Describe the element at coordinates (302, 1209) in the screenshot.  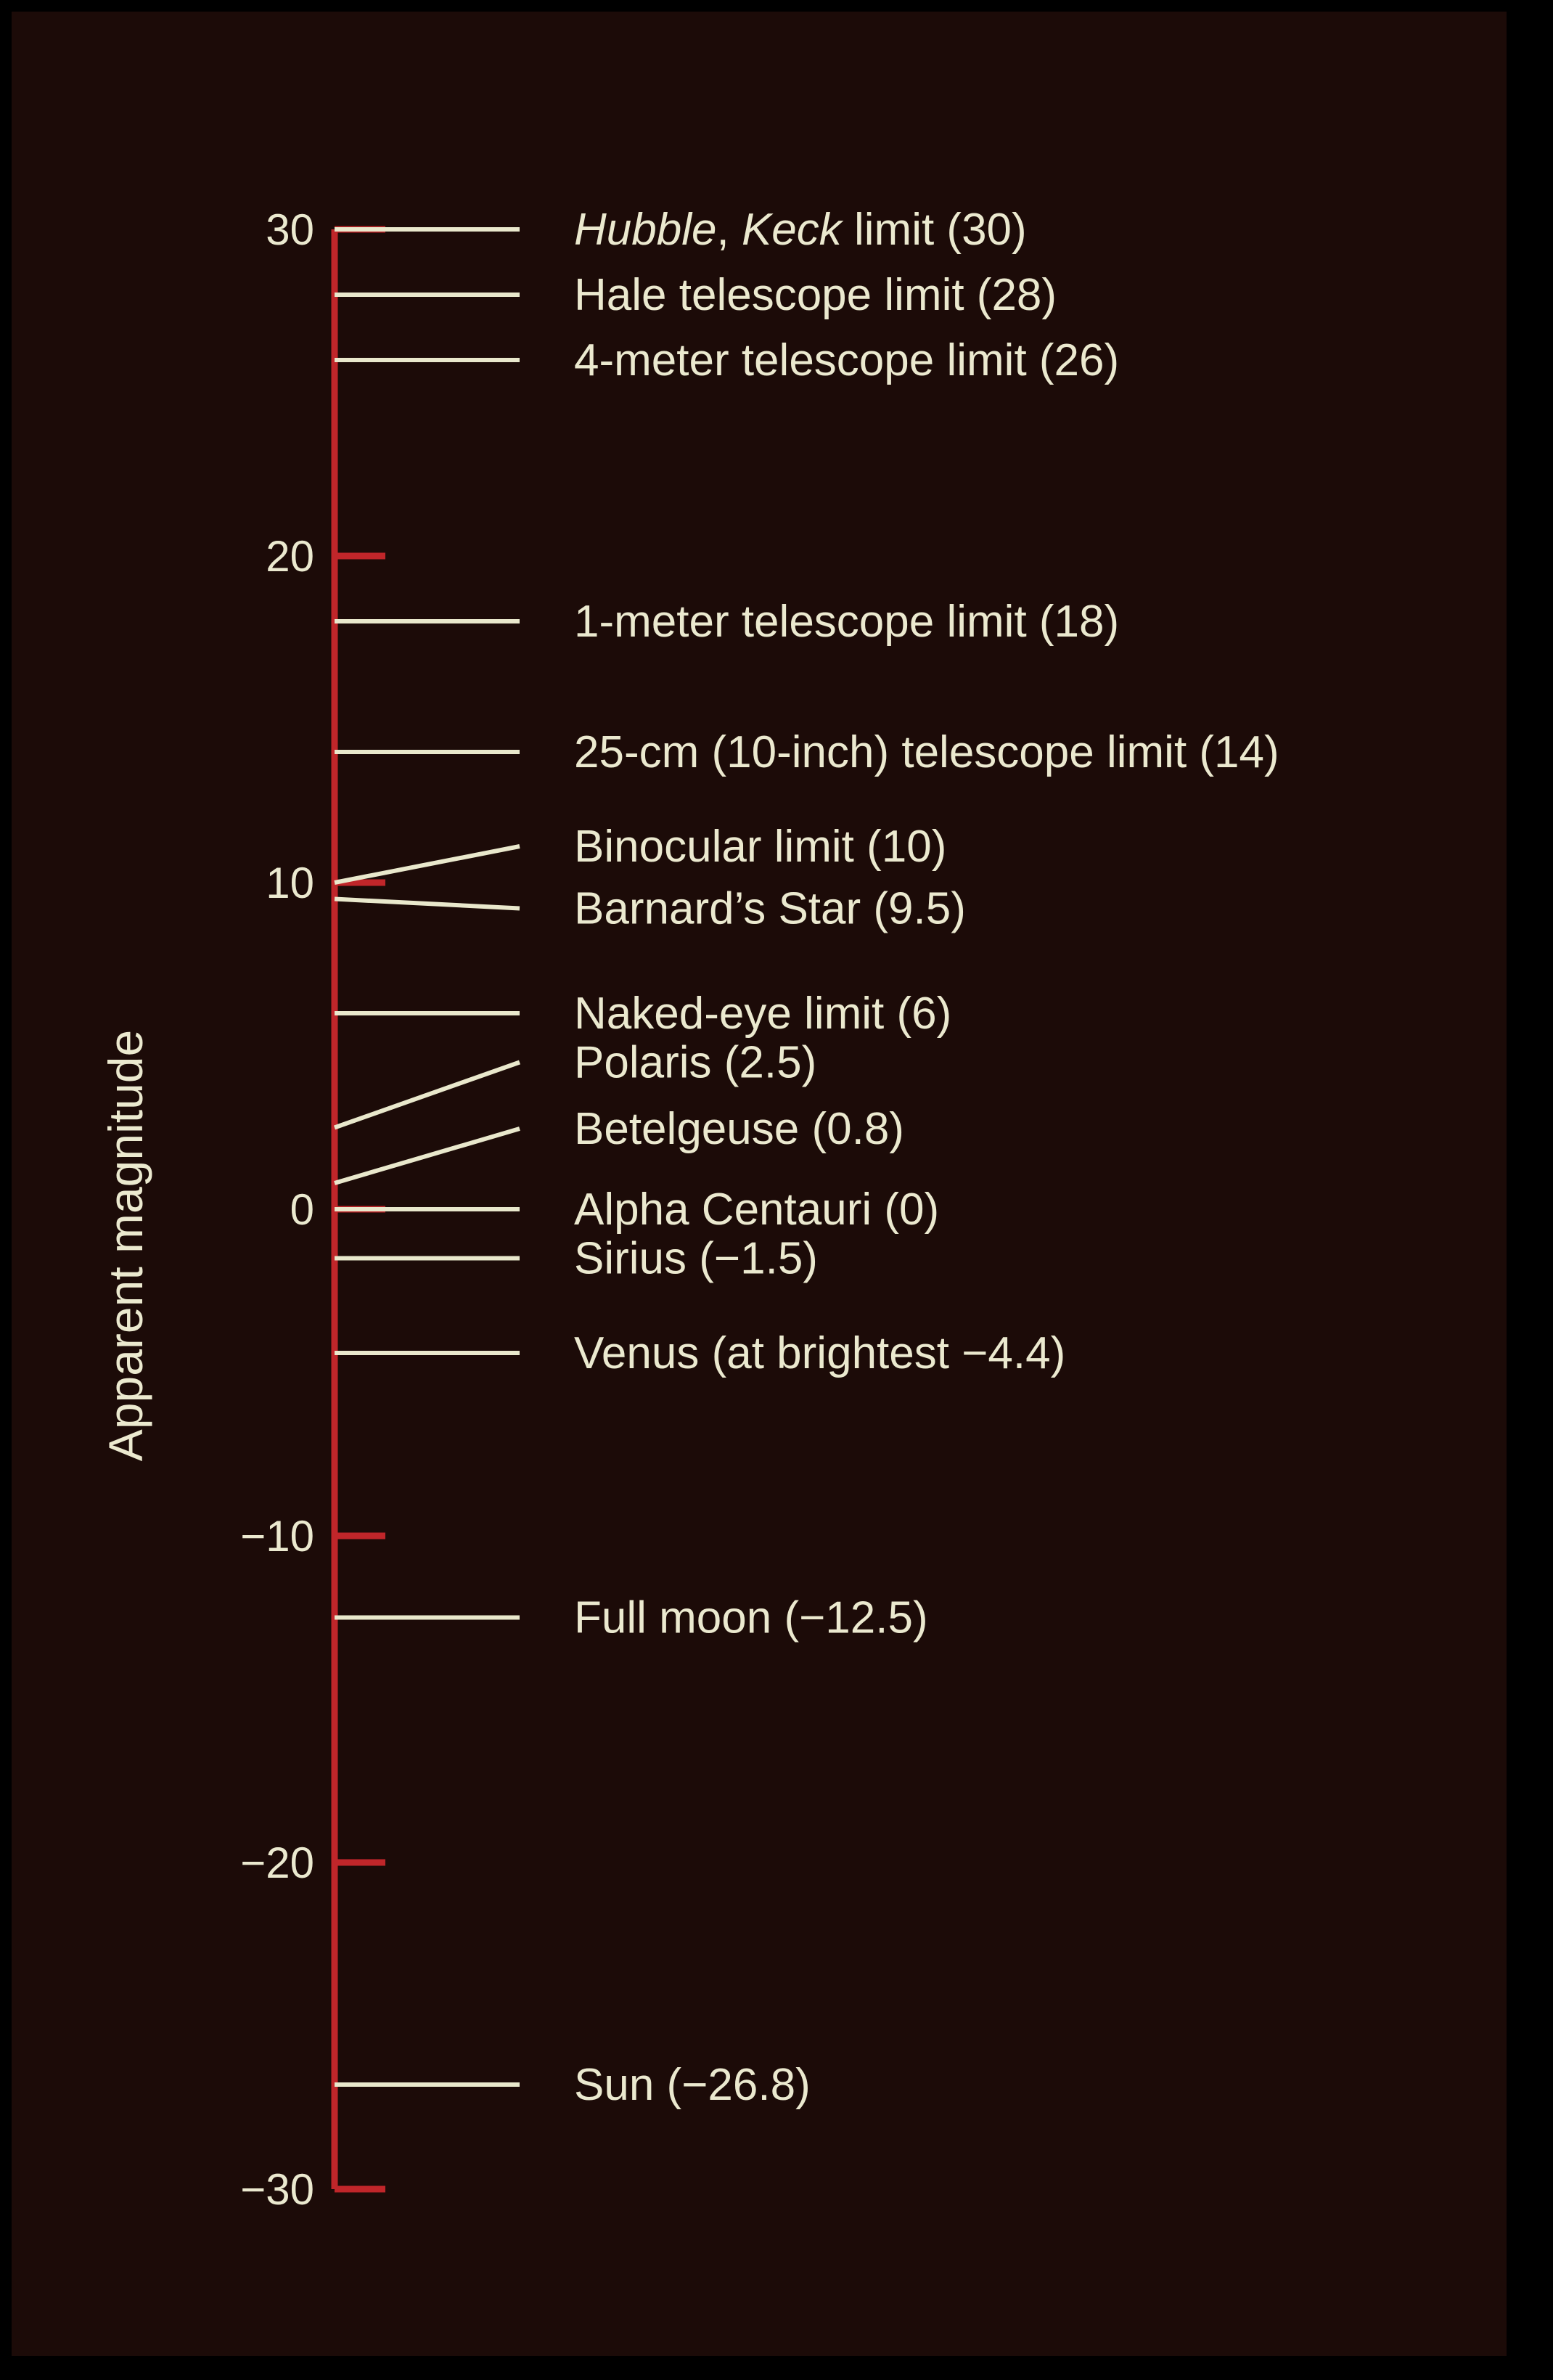
I see `axis-tick-label: 0` at that location.